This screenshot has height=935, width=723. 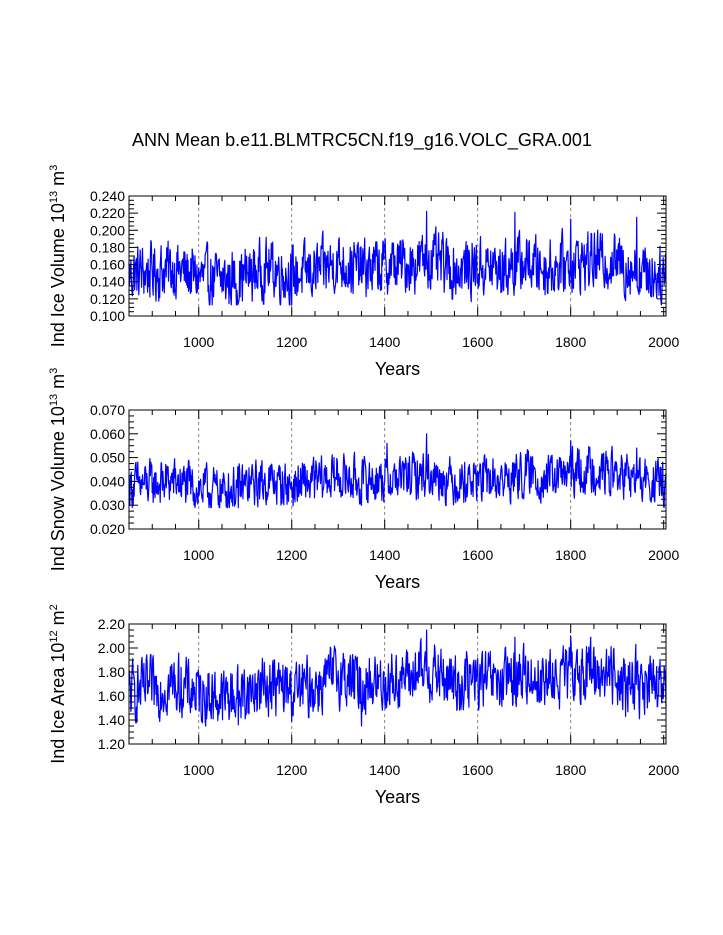 What do you see at coordinates (111, 744) in the screenshot?
I see `y-tick-label: 1.20` at bounding box center [111, 744].